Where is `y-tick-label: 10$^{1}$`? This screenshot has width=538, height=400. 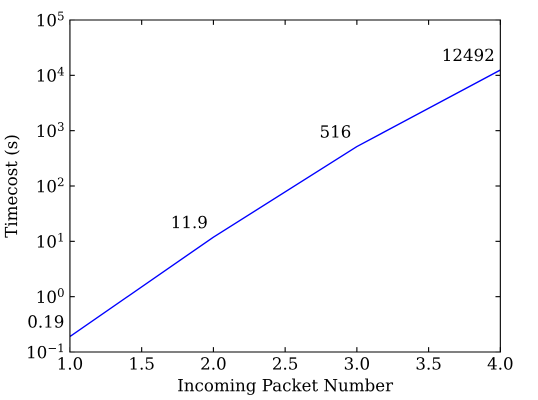 y-tick-label: 10$^{1}$ is located at coordinates (50, 240).